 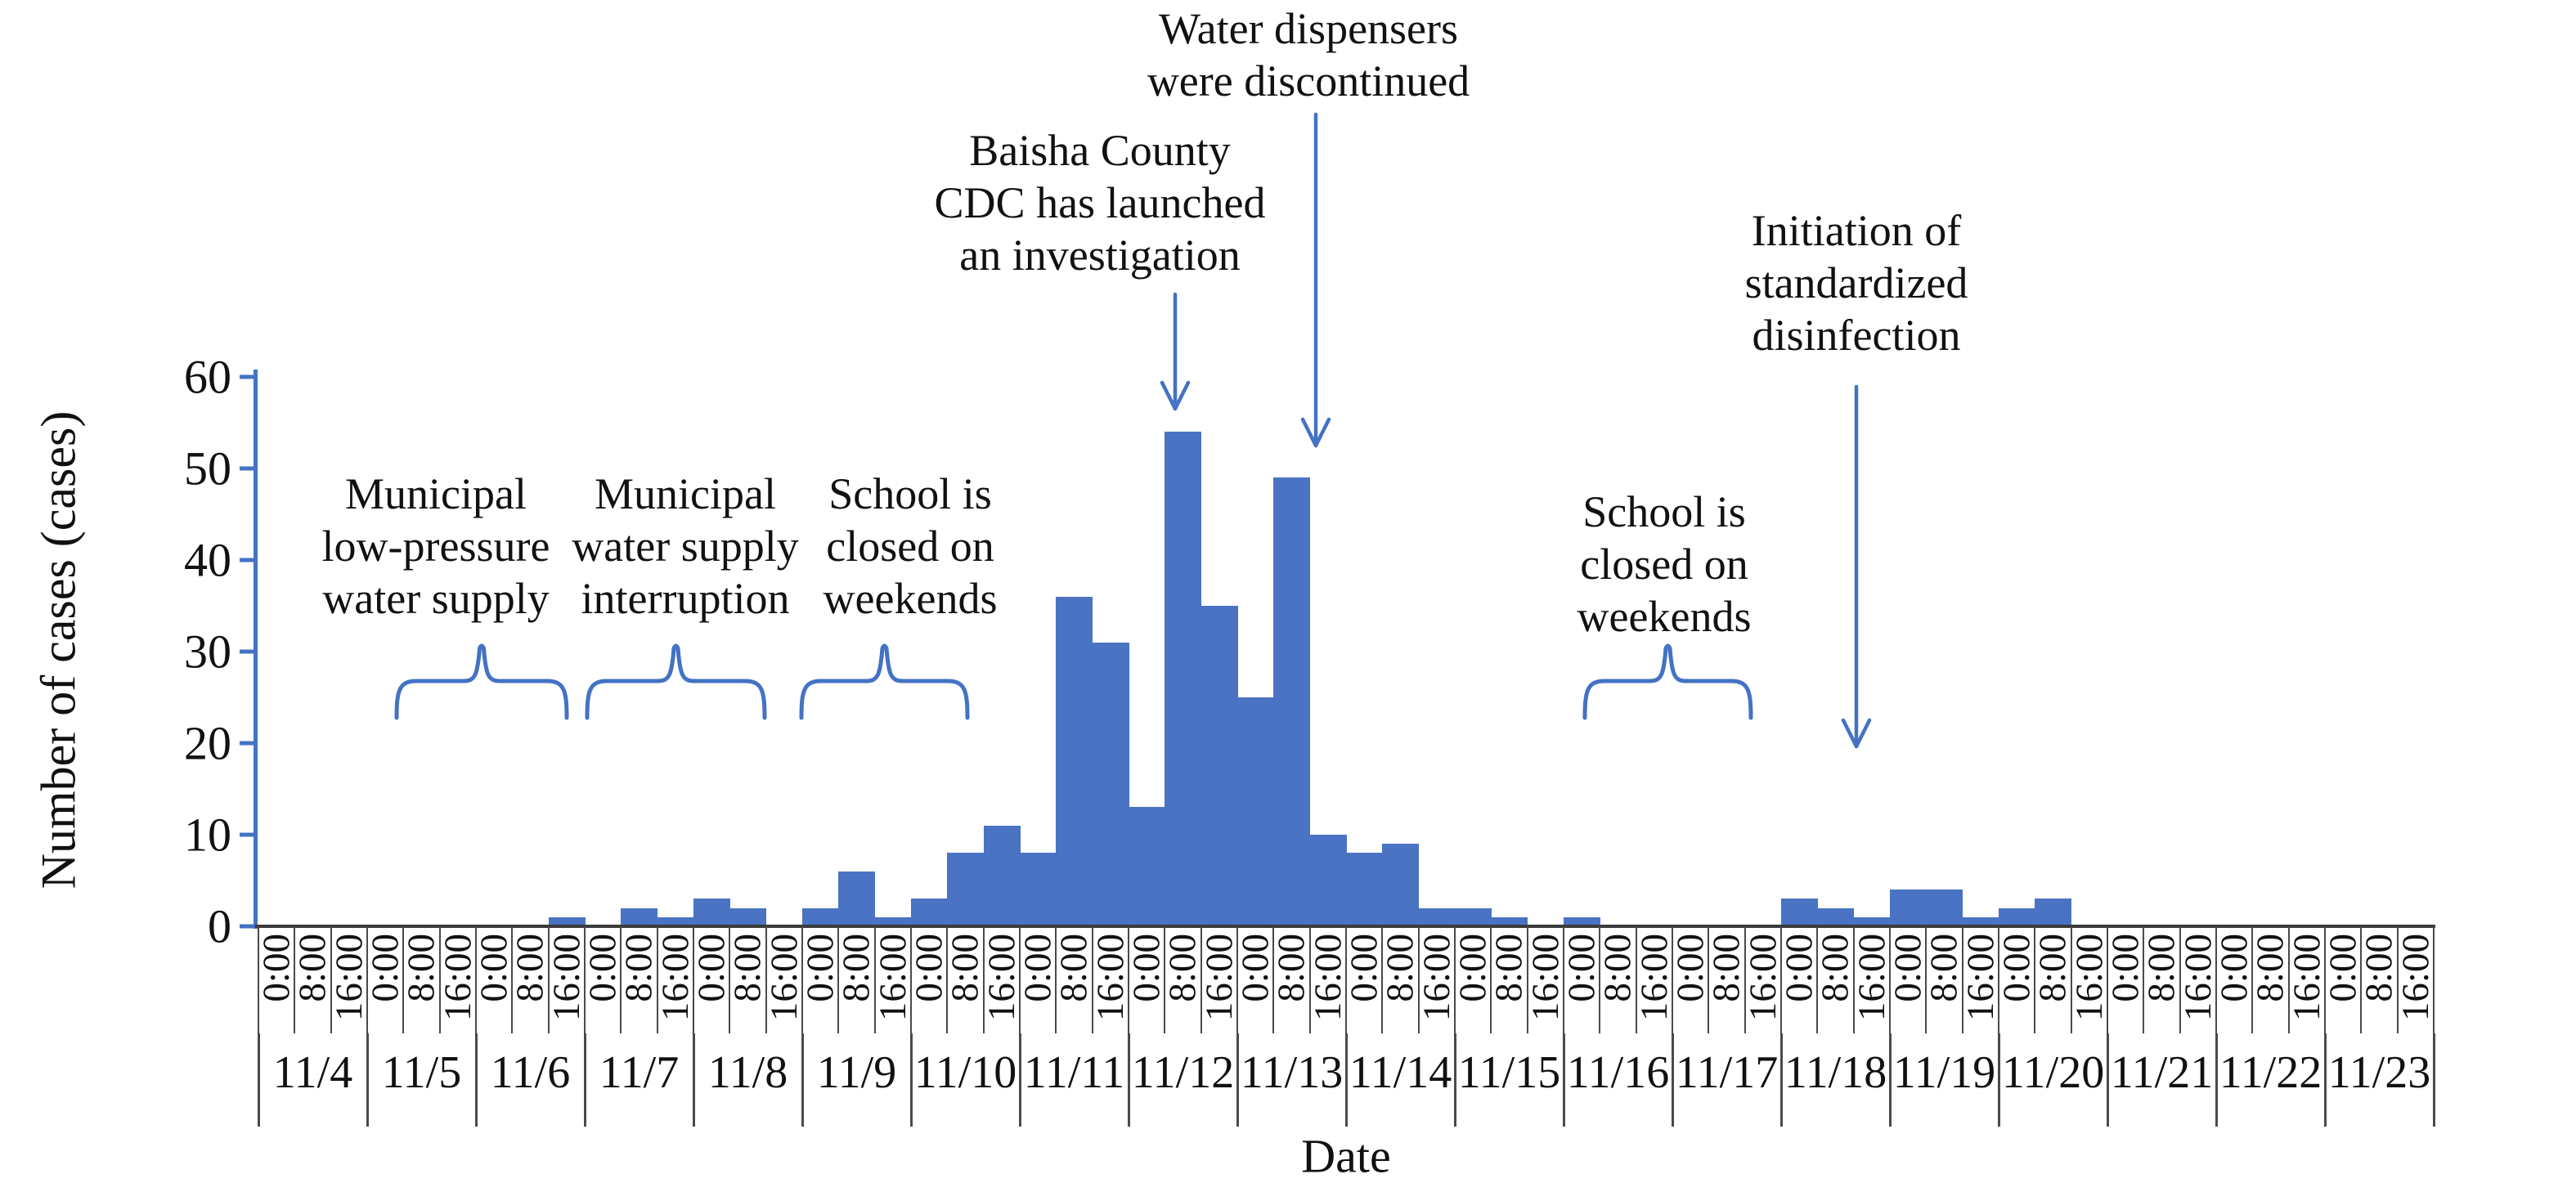 What do you see at coordinates (821, 917) in the screenshot?
I see `bar-11/9-0:00` at bounding box center [821, 917].